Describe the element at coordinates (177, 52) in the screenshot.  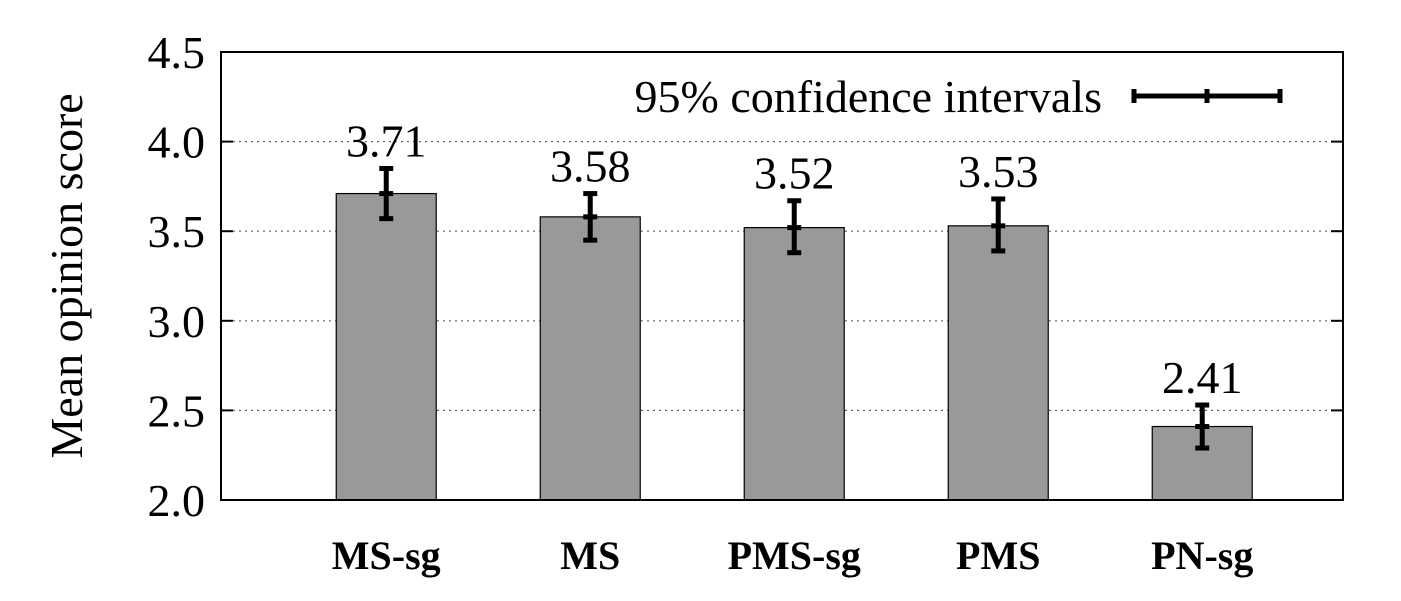
I see `y-tick-label: 4.5` at that location.